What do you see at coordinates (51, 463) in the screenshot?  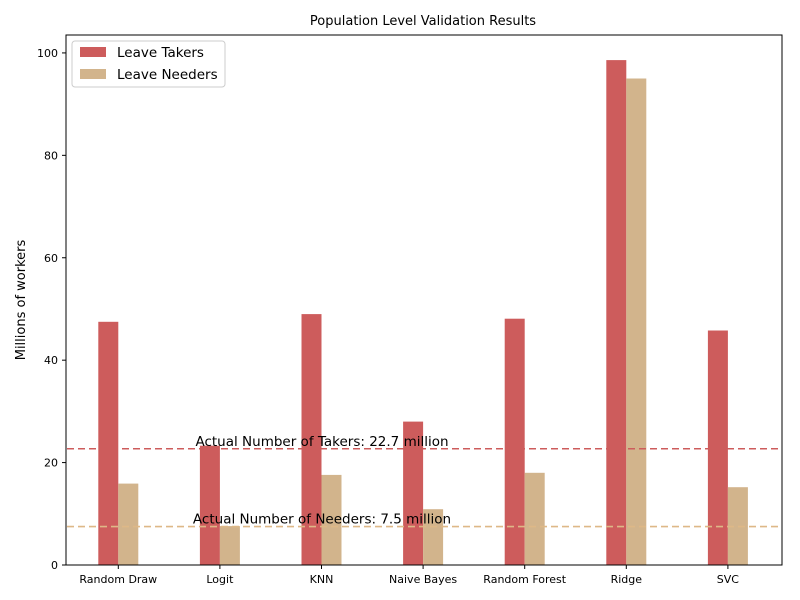 I see `y-tick-label: 20` at bounding box center [51, 463].